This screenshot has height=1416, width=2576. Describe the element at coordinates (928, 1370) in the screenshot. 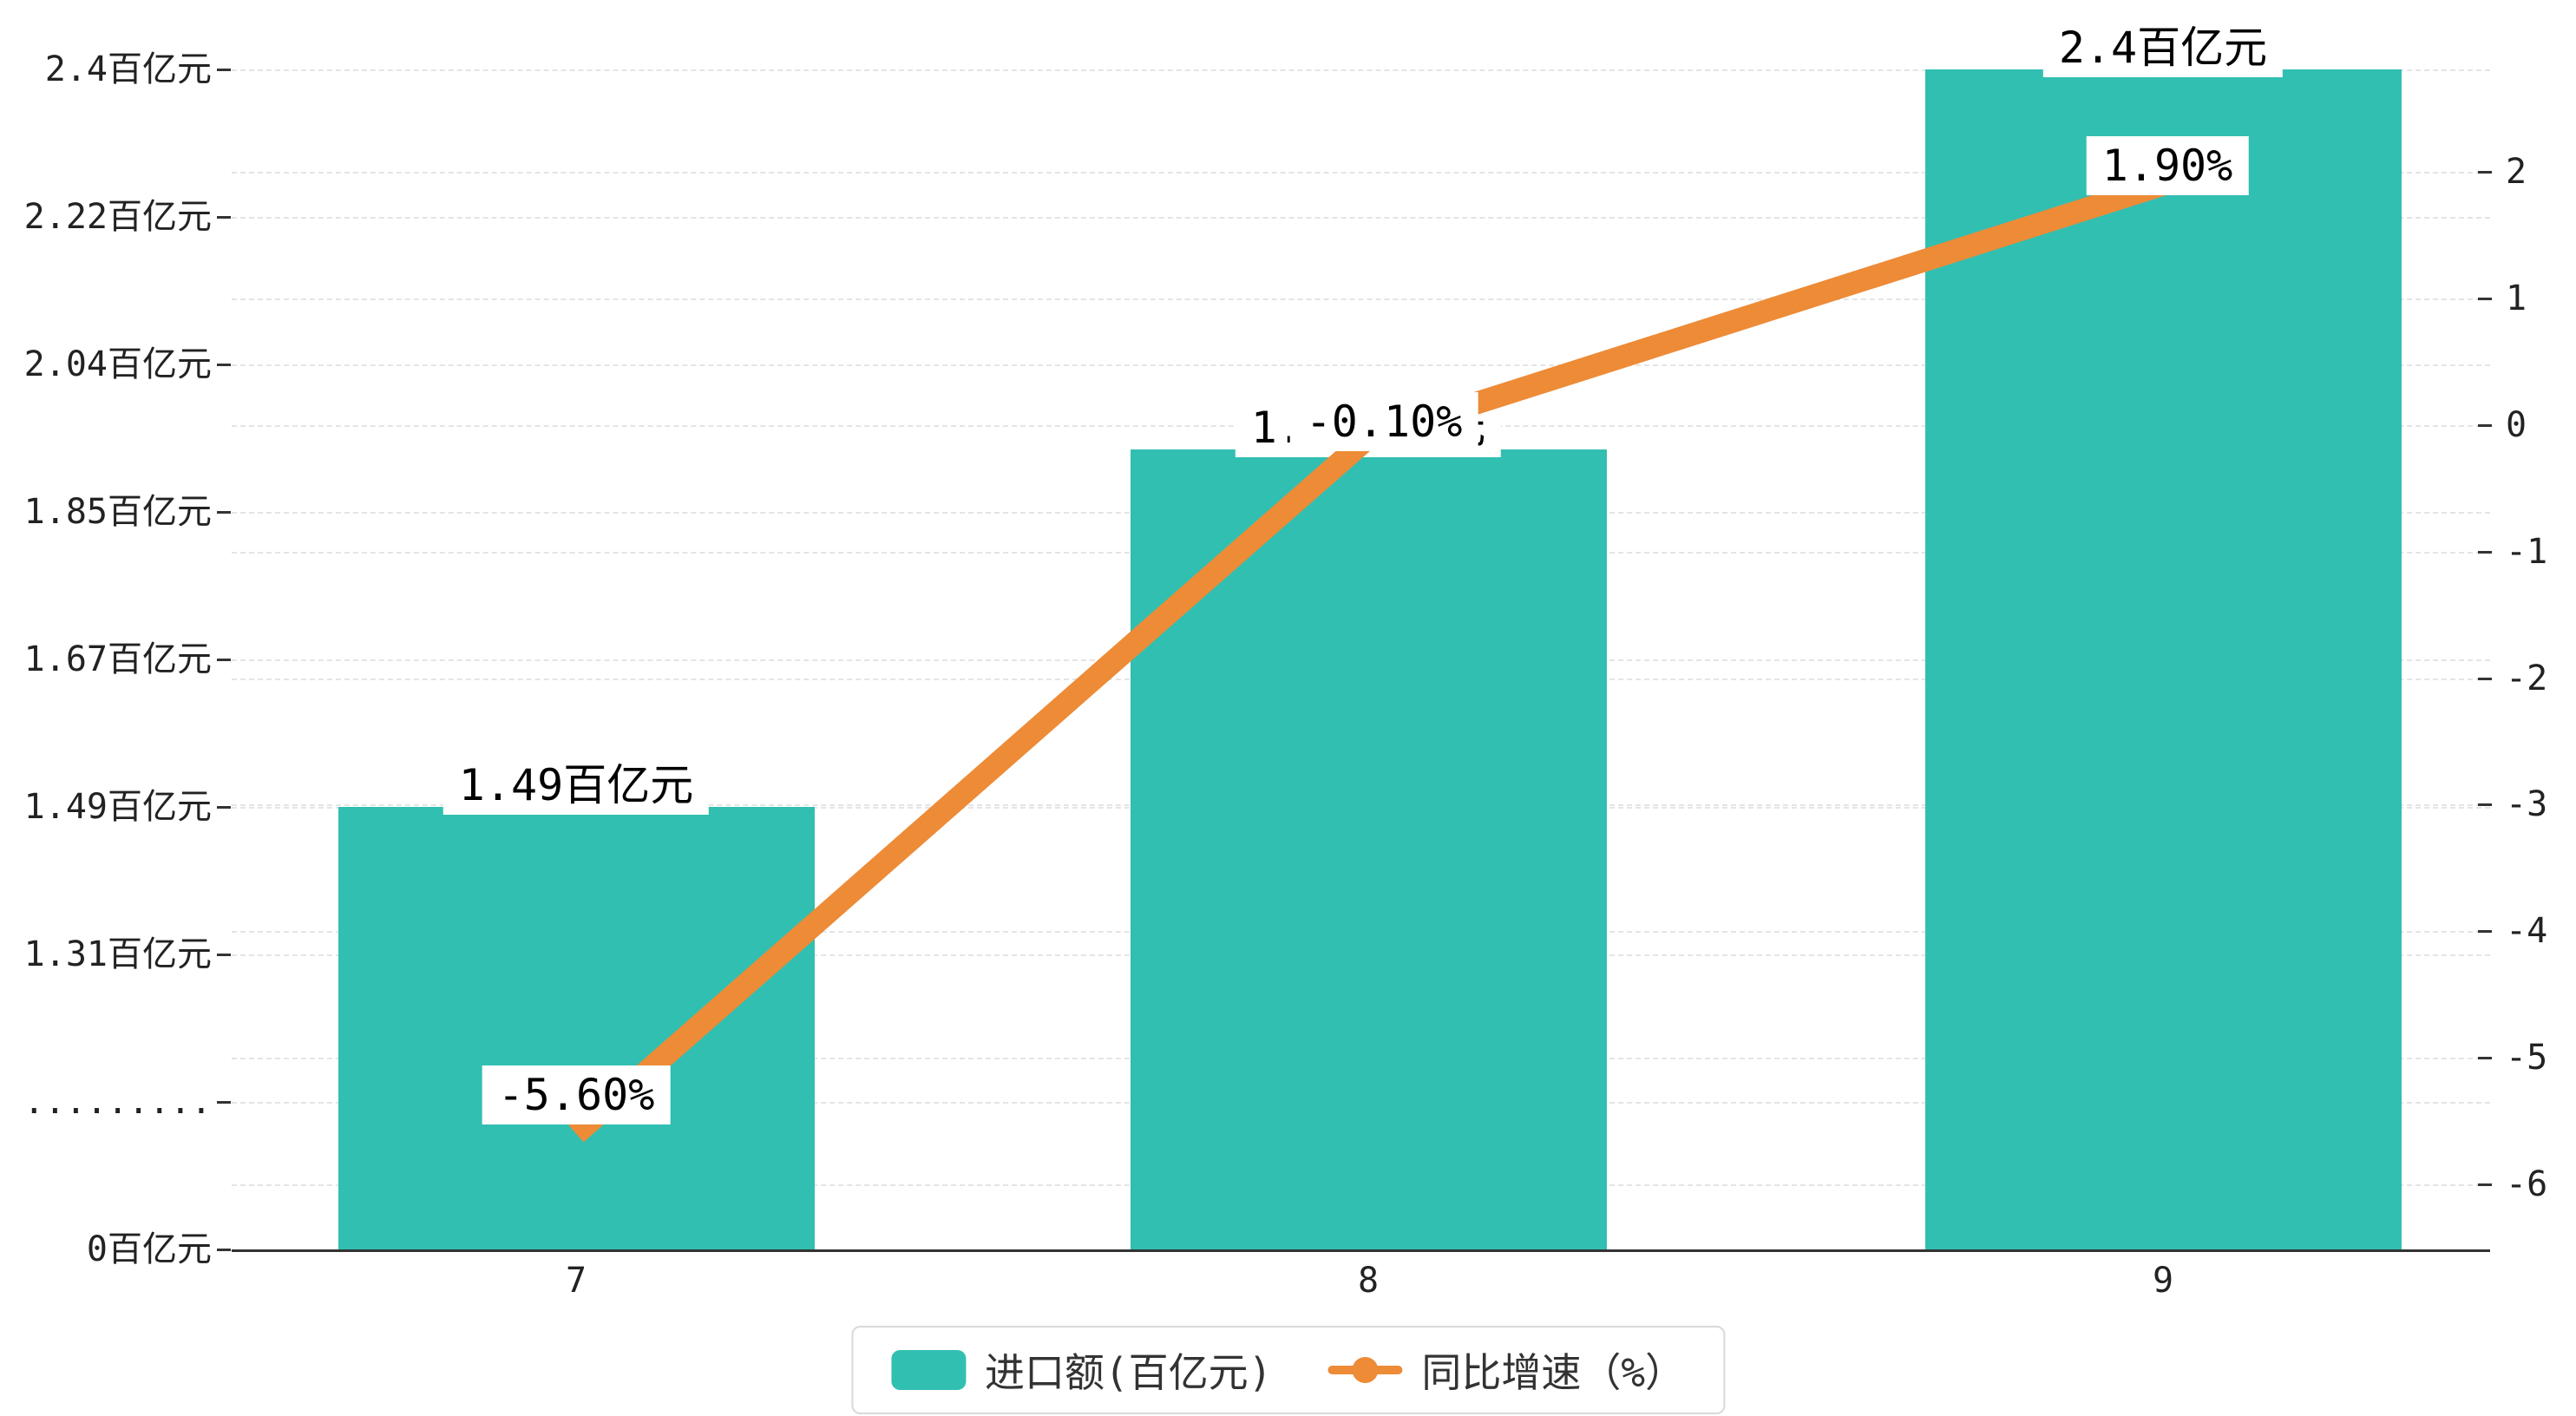

I see `bar-series-swatch-icon` at that location.